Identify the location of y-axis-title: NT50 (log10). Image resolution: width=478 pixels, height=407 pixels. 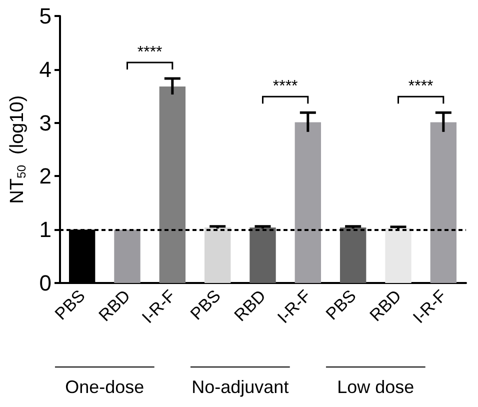
(17, 149).